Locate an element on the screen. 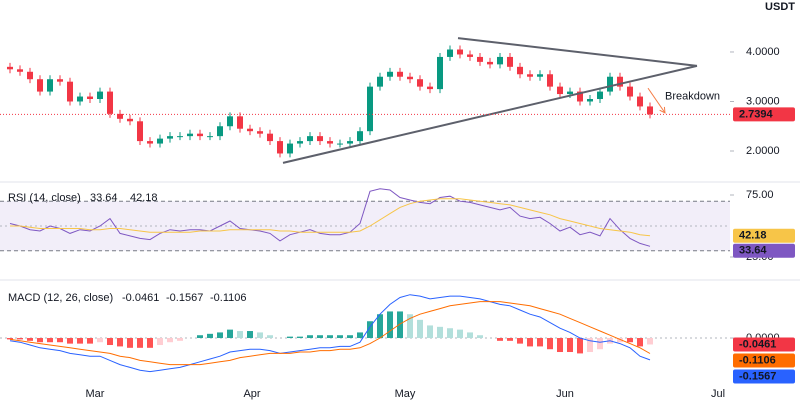 This screenshot has height=400, width=800. trendline is located at coordinates (577, 52).